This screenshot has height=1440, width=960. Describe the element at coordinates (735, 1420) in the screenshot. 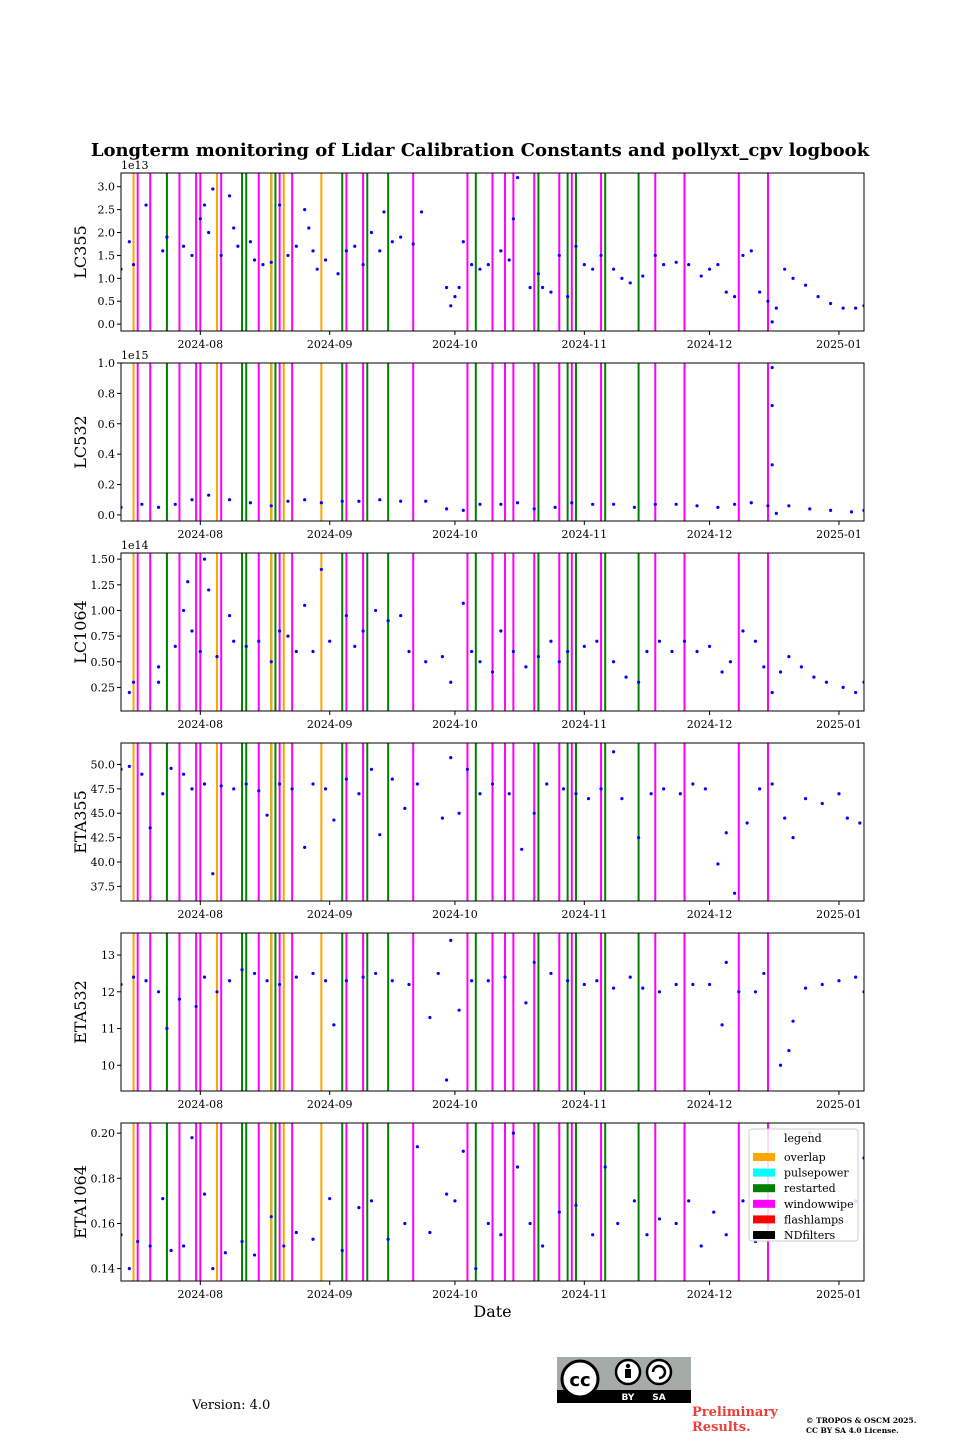

I see `preliminary-note: Preliminary Results.` at that location.